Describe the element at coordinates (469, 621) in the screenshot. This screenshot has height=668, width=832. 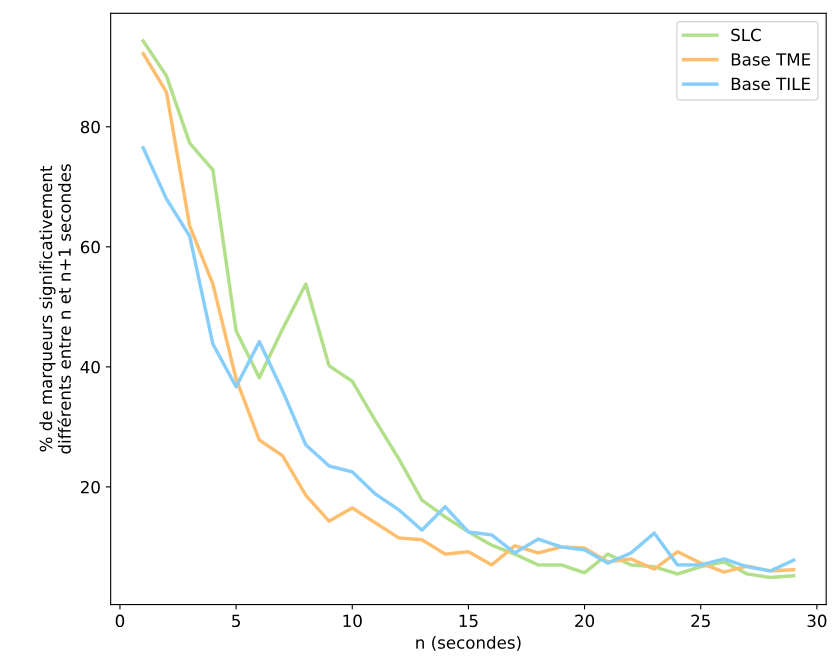
I see `x-tick-label: 15` at that location.